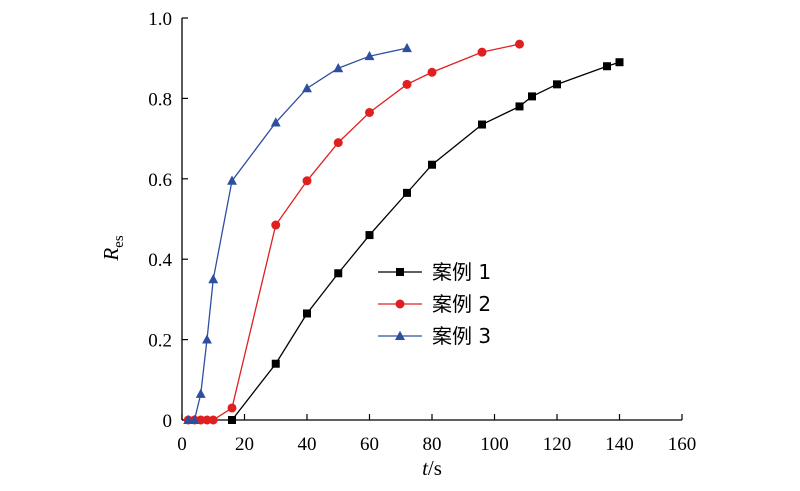 This screenshot has width=800, height=491. What do you see at coordinates (461, 336) in the screenshot?
I see `legend-label: 案例 3` at bounding box center [461, 336].